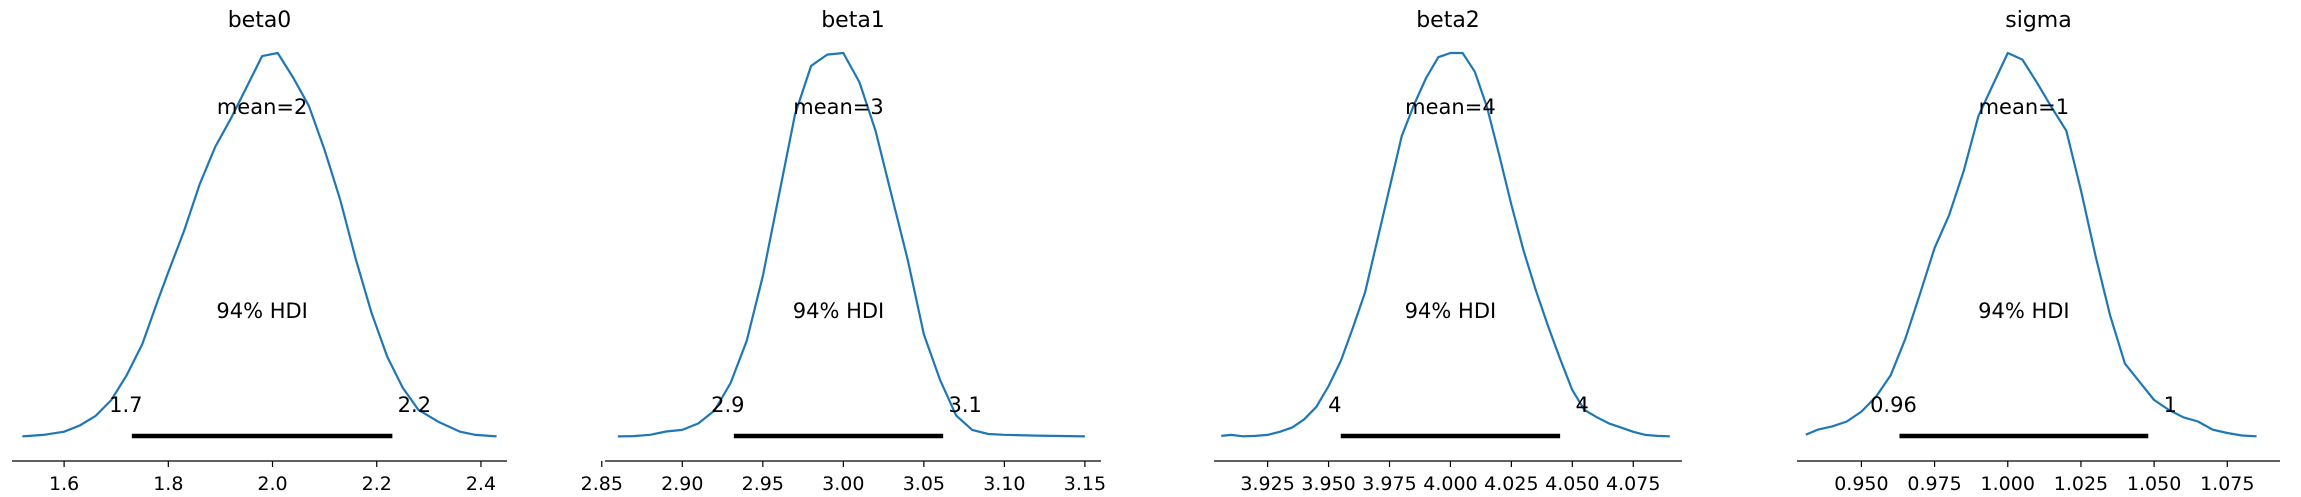 The height and width of the screenshot is (497, 2301). What do you see at coordinates (1334, 405) in the screenshot?
I see `hdi-low-label: 4` at bounding box center [1334, 405].